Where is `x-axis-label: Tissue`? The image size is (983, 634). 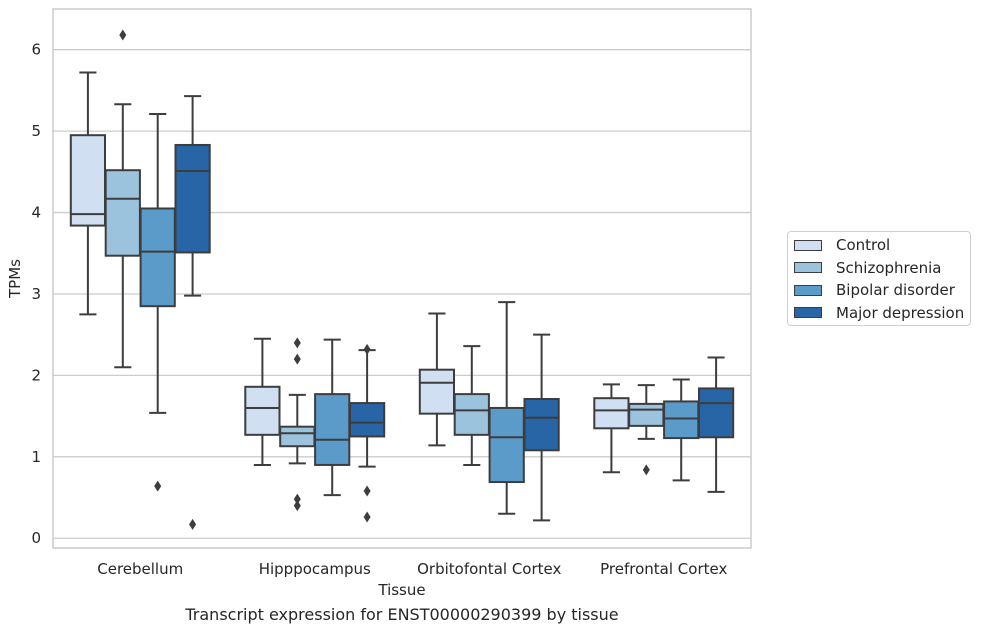
x-axis-label: Tissue is located at coordinates (401, 590).